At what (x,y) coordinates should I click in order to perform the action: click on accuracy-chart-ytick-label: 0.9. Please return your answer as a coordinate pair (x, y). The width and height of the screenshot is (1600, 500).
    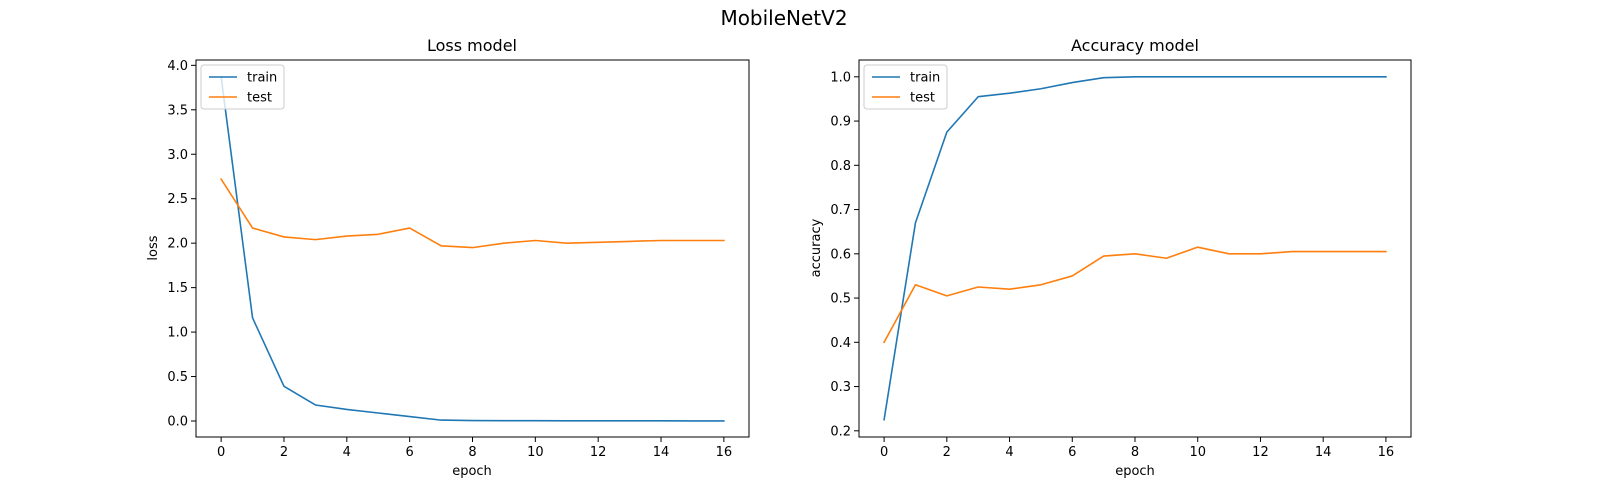
    Looking at the image, I should click on (840, 122).